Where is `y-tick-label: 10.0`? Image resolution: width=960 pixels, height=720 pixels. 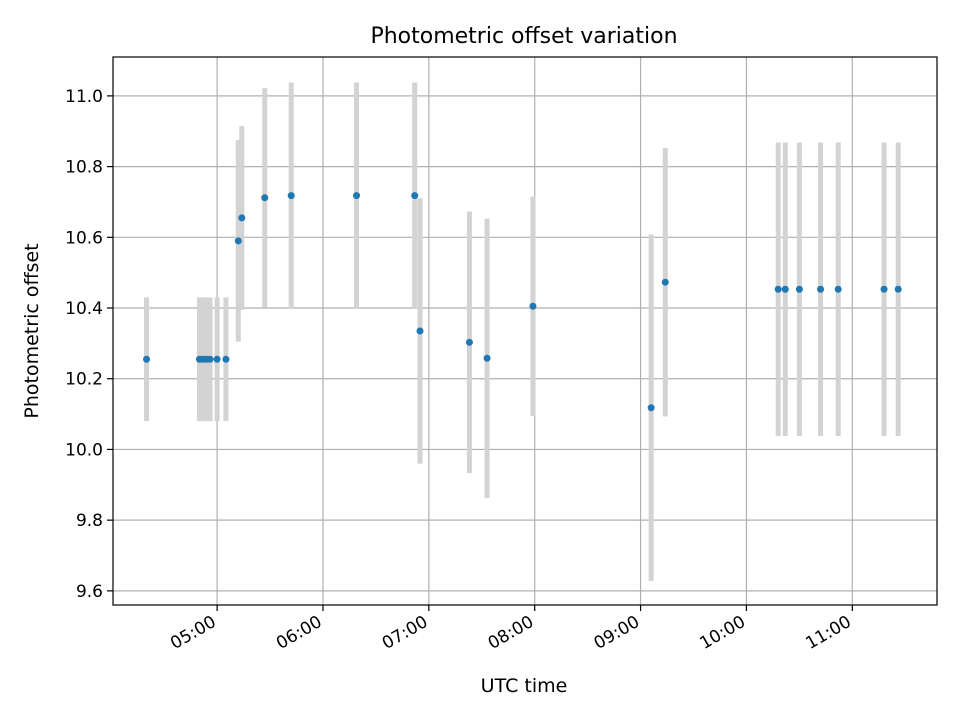
y-tick-label: 10.0 is located at coordinates (84, 450).